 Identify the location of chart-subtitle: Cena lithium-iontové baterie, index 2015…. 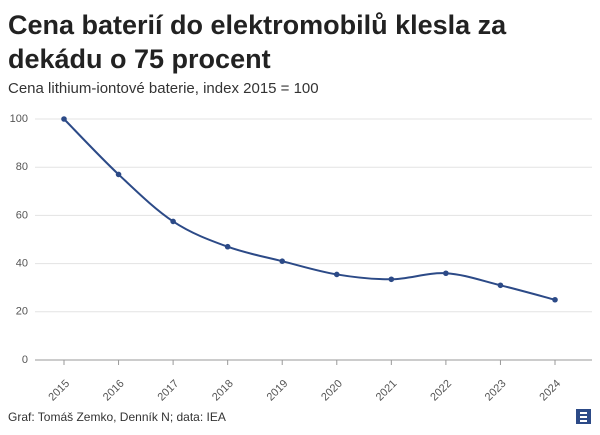
(163, 88).